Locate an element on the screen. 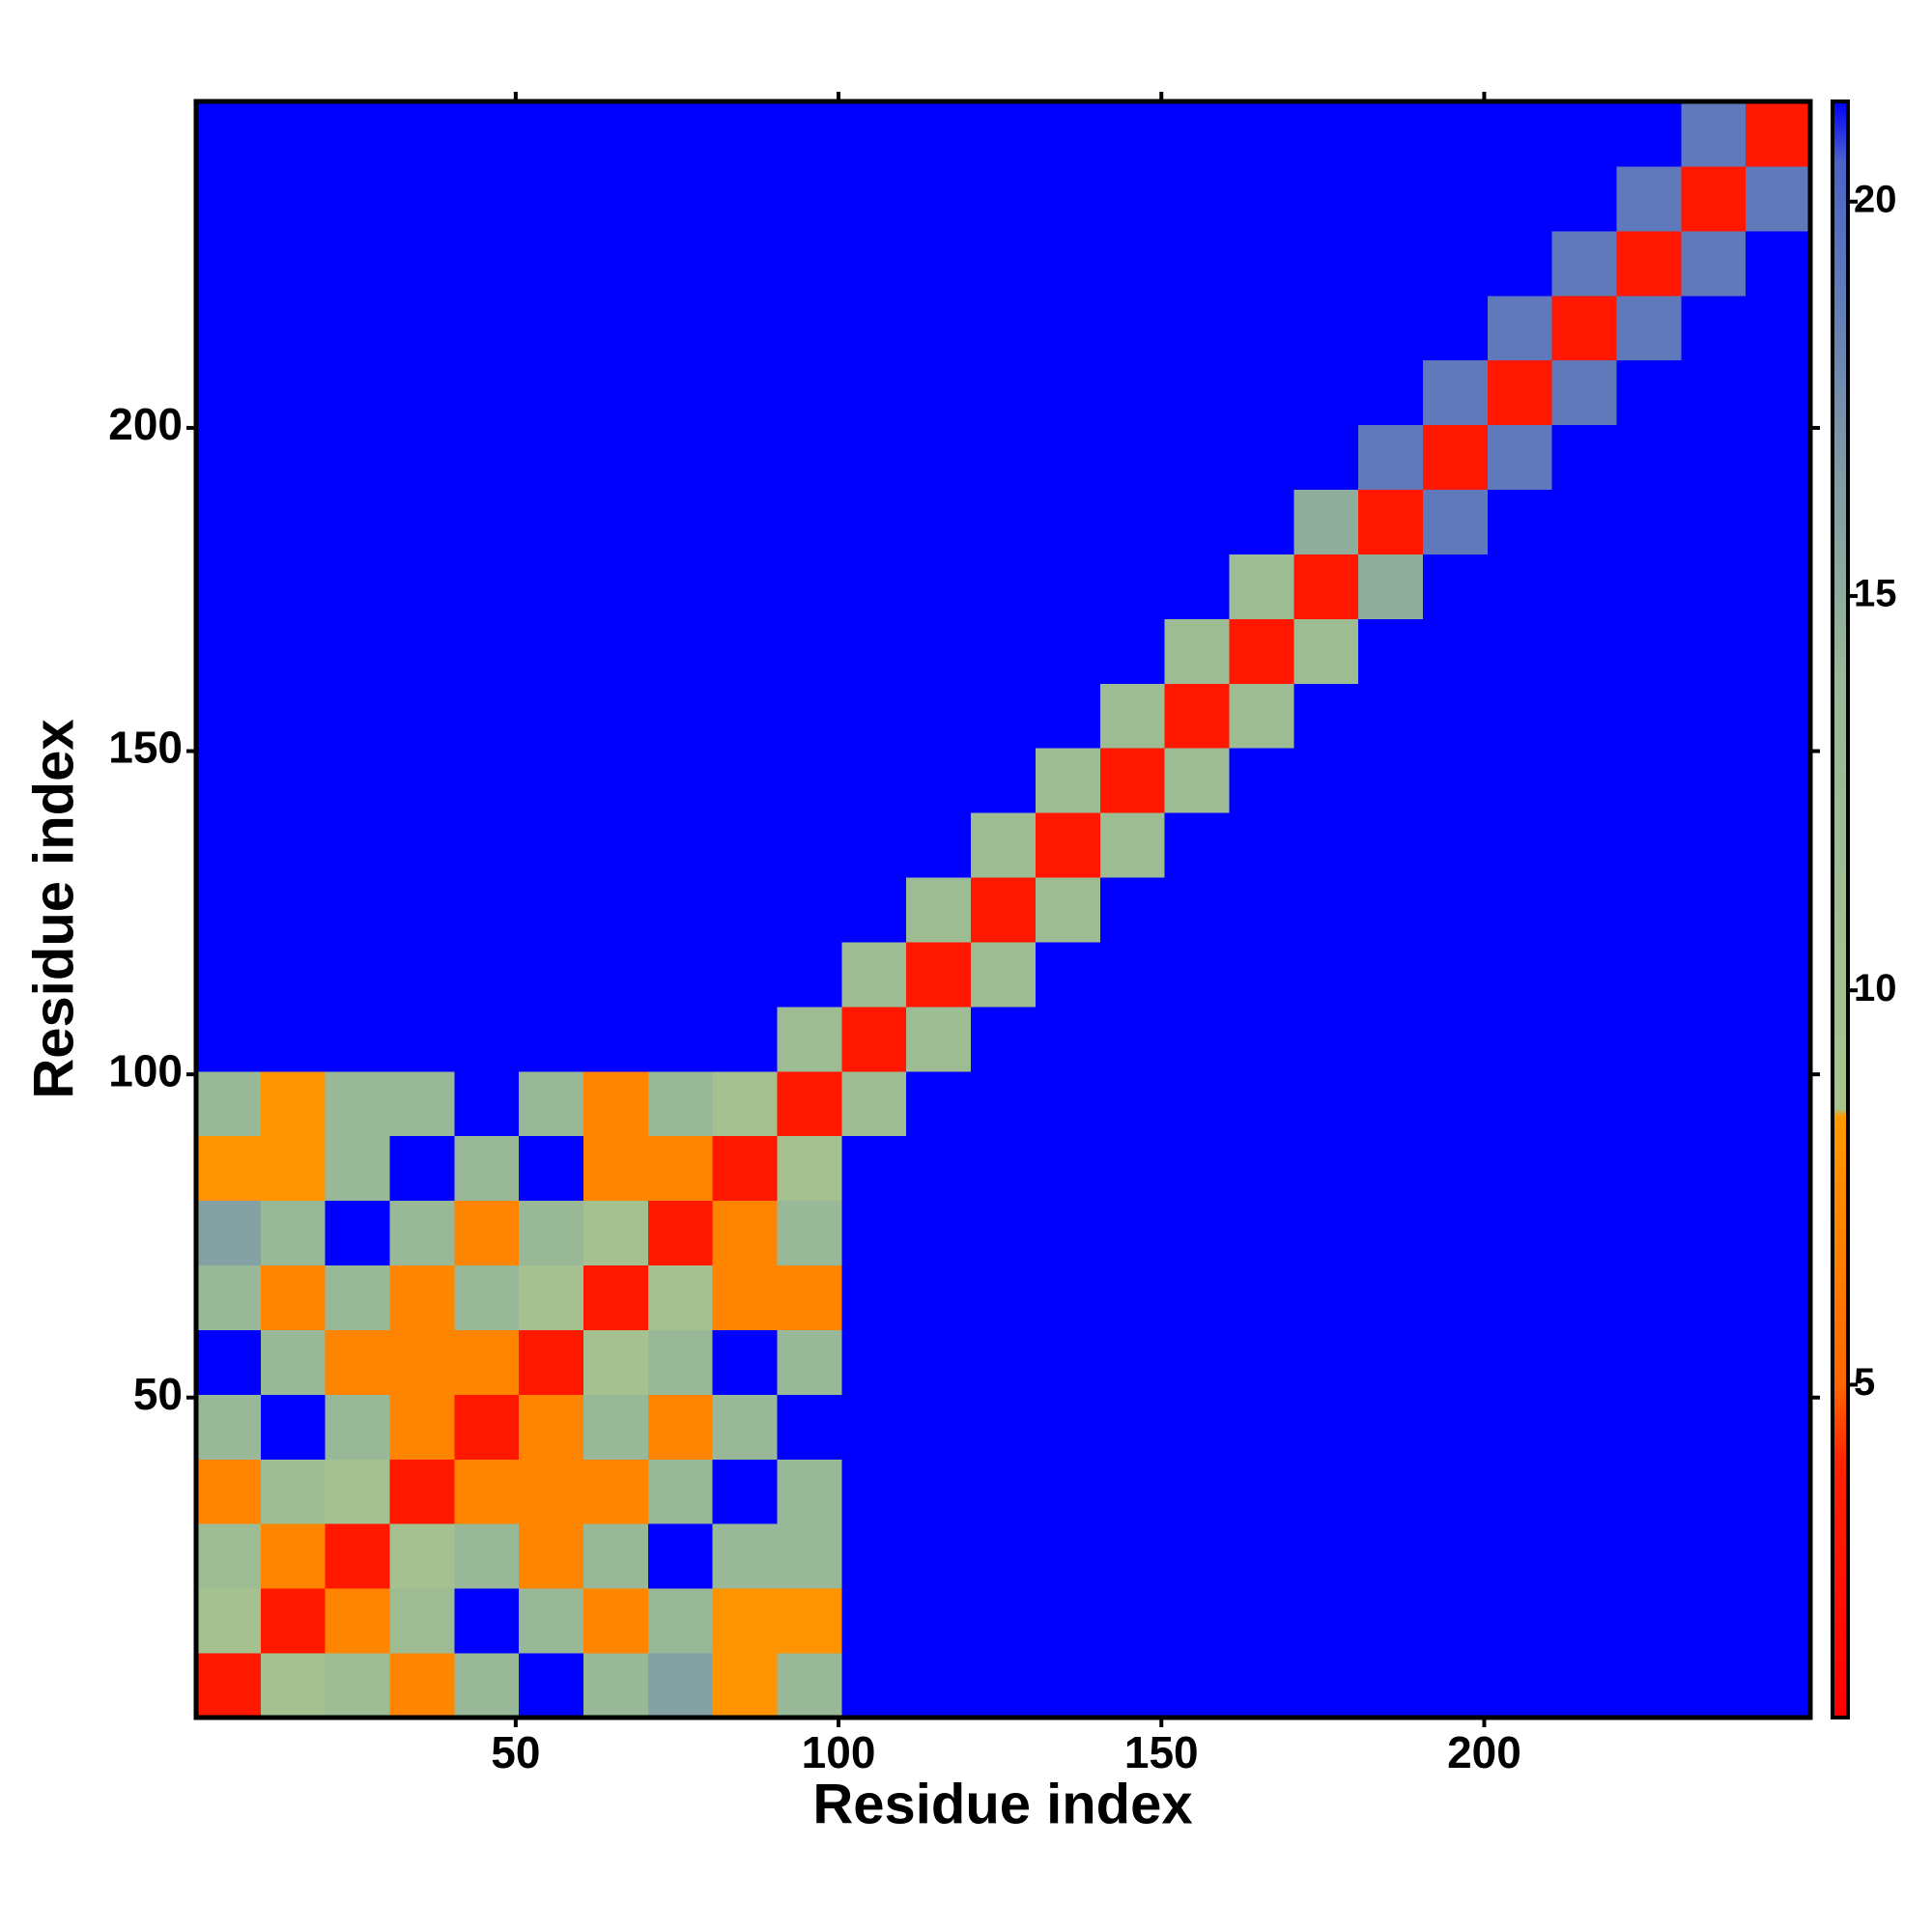 The width and height of the screenshot is (1932, 1932). colorbar-tick-label: 5 is located at coordinates (1864, 1382).